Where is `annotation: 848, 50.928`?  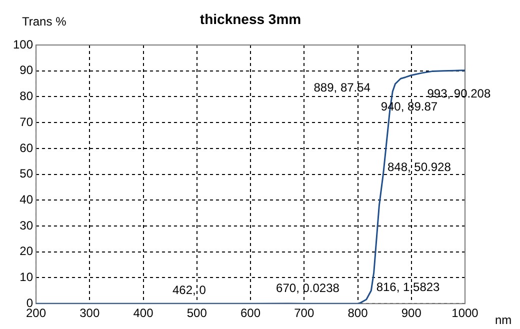
annotation: 848, 50.928 is located at coordinates (419, 167).